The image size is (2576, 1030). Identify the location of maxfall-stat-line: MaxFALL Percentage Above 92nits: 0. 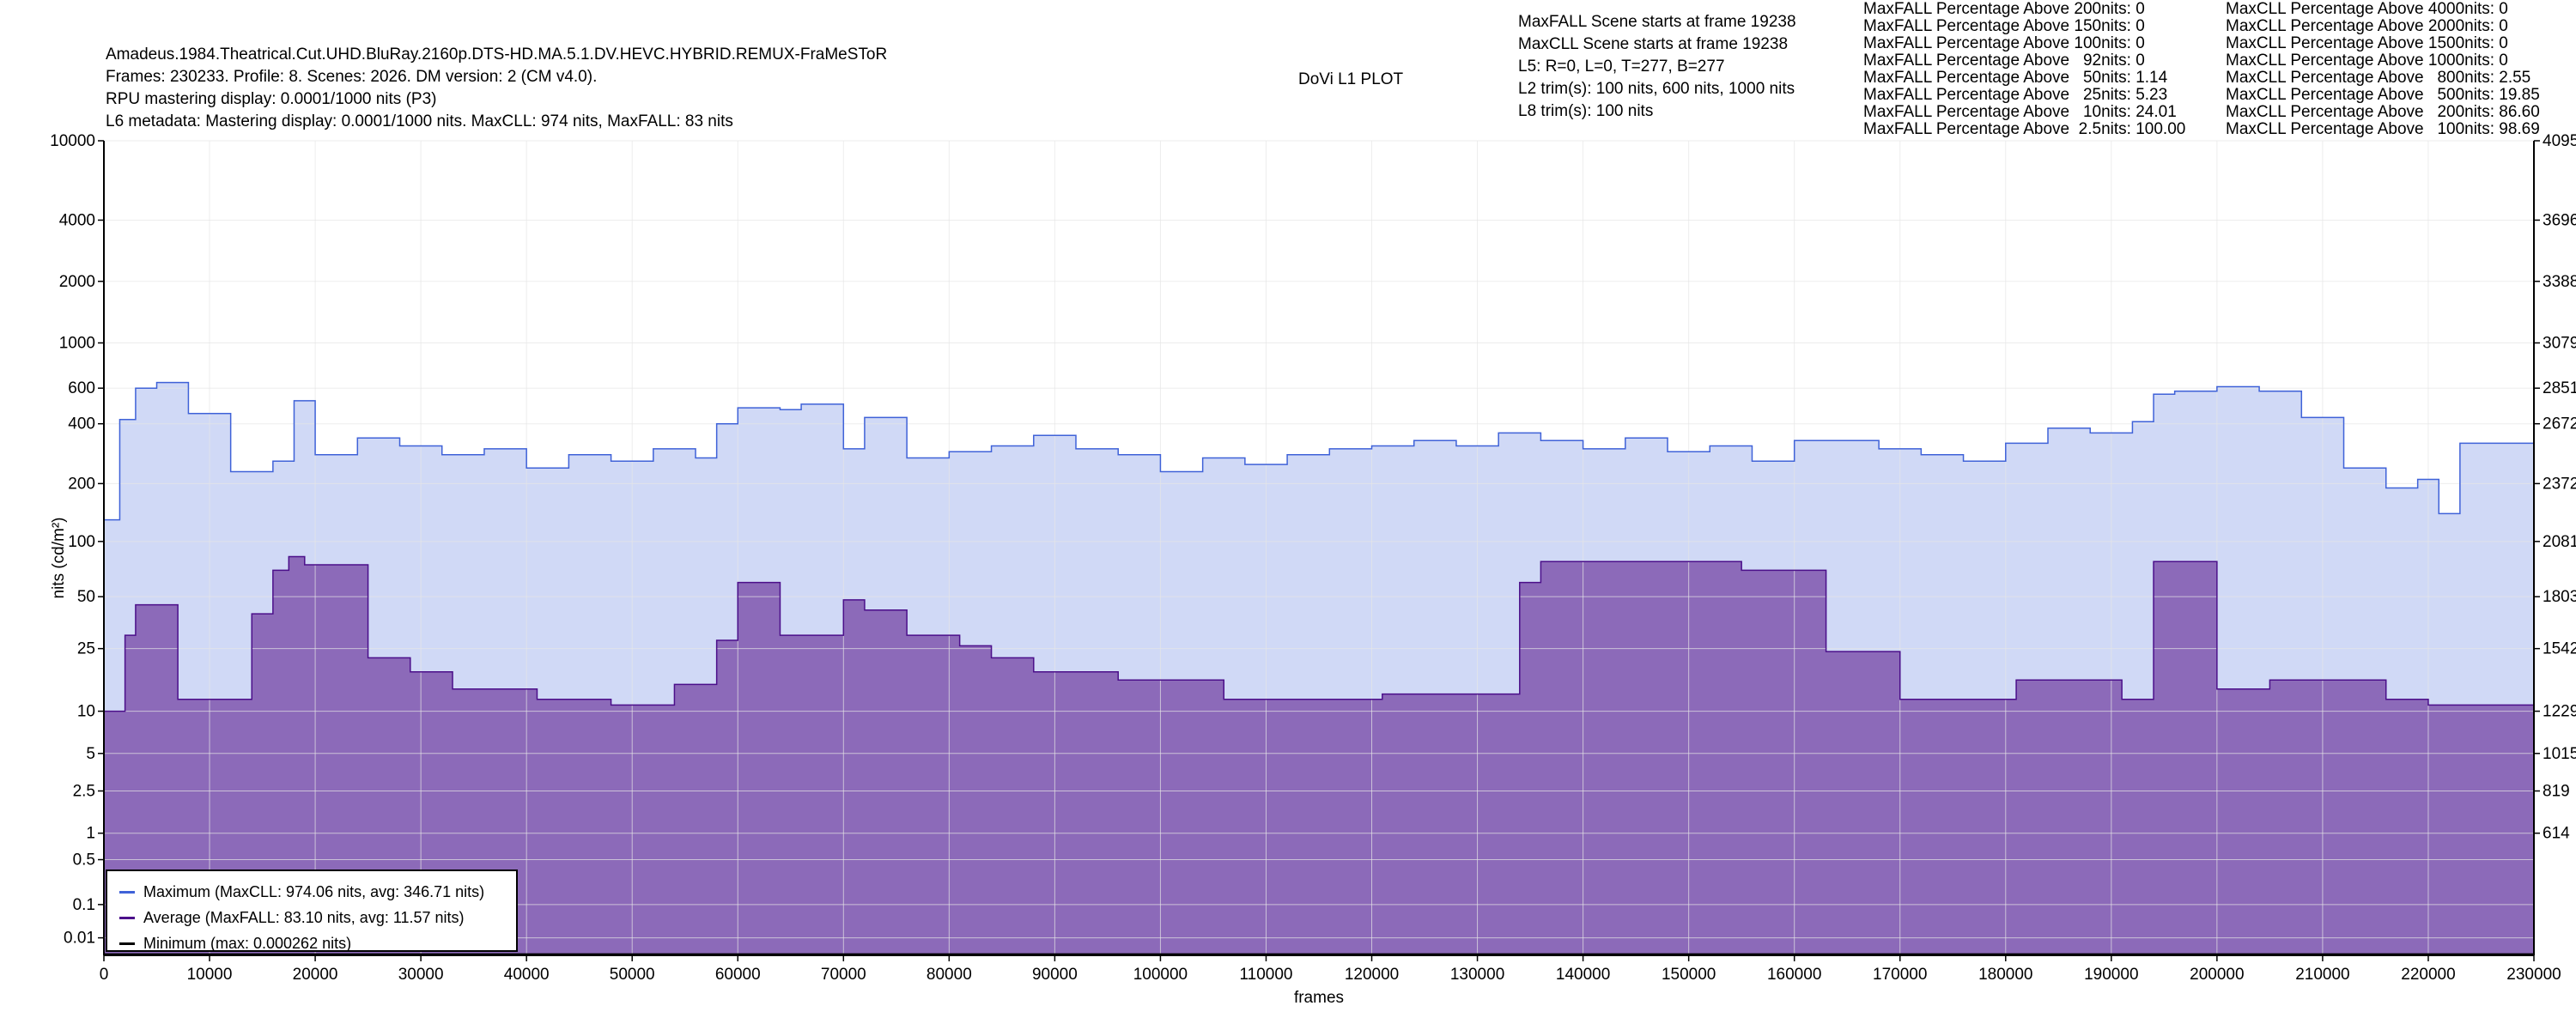
(2004, 61).